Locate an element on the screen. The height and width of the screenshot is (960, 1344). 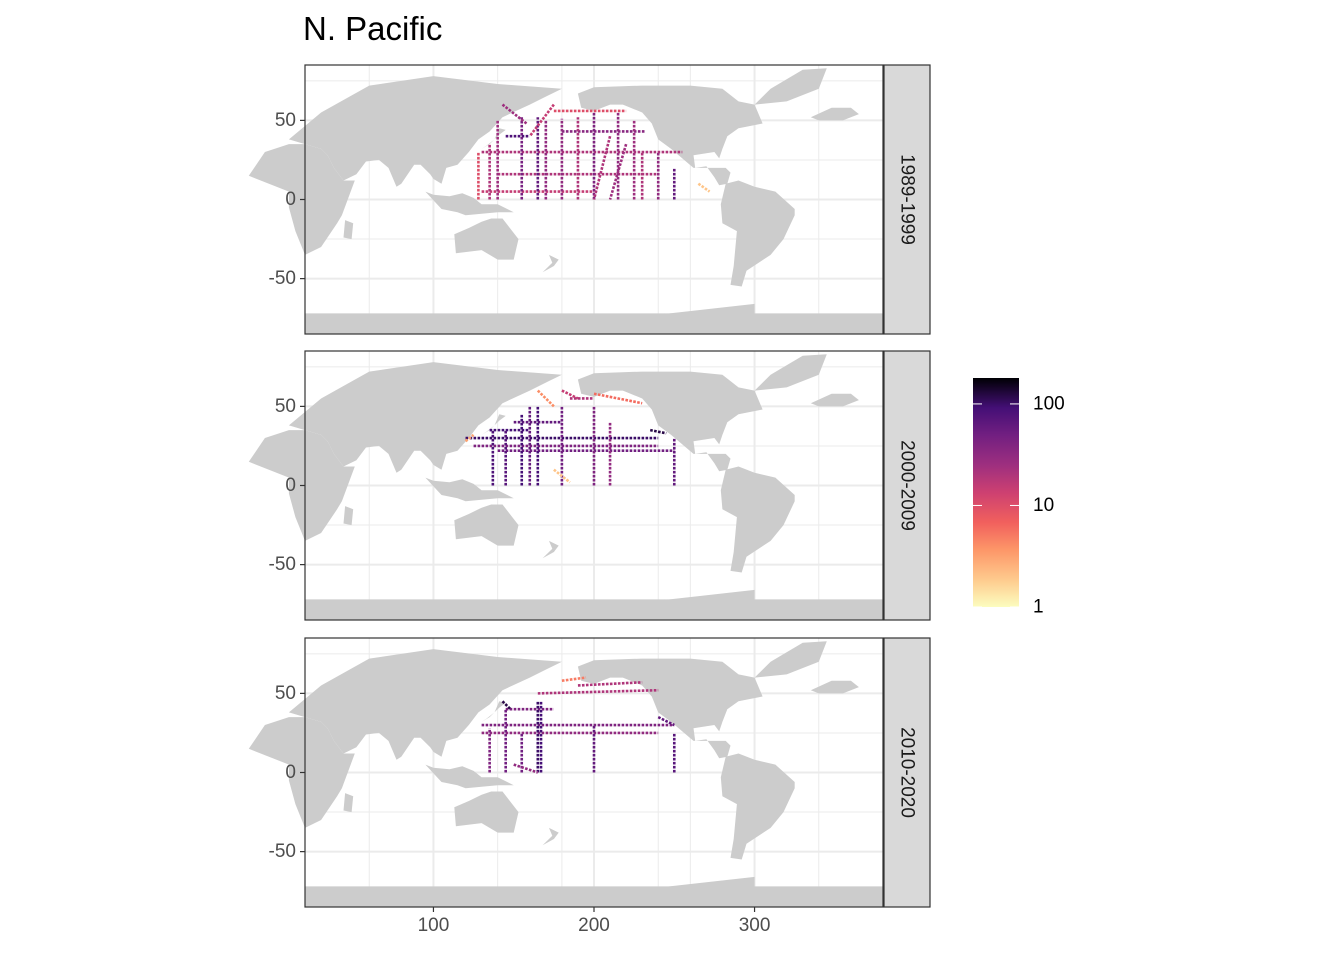
facet-strip-label: 2010-2020 is located at coordinates (907, 772).